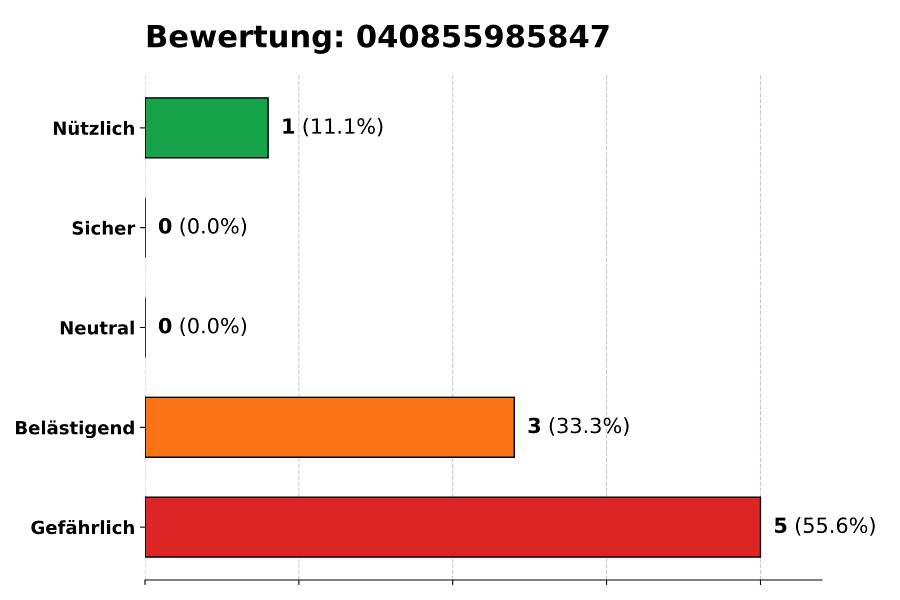 This screenshot has width=900, height=600. What do you see at coordinates (378, 39) in the screenshot?
I see `chart-title: Bewertung: 040855985847` at bounding box center [378, 39].